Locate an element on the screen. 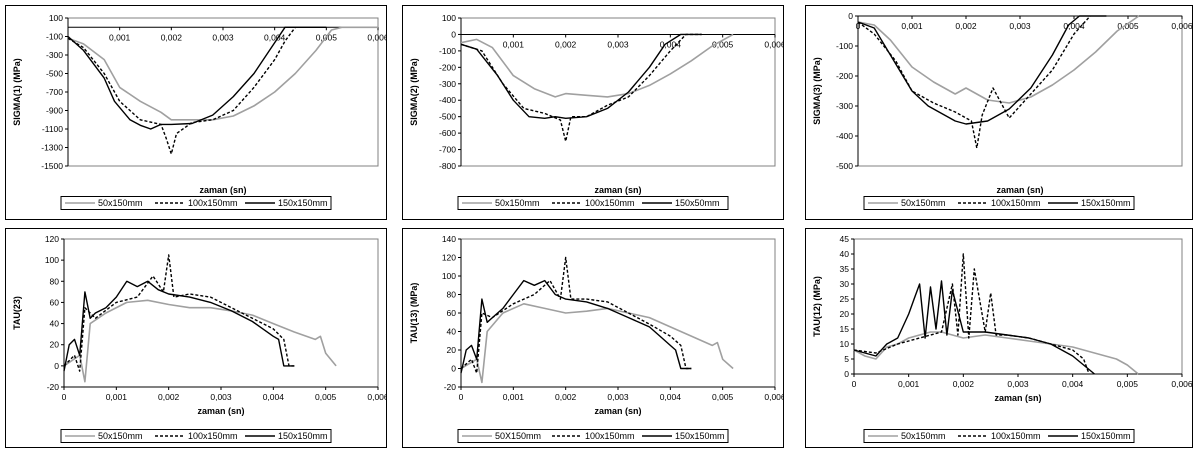 The width and height of the screenshot is (1197, 452). y-axis-title: TAU(12) (MPa) is located at coordinates (817, 306).